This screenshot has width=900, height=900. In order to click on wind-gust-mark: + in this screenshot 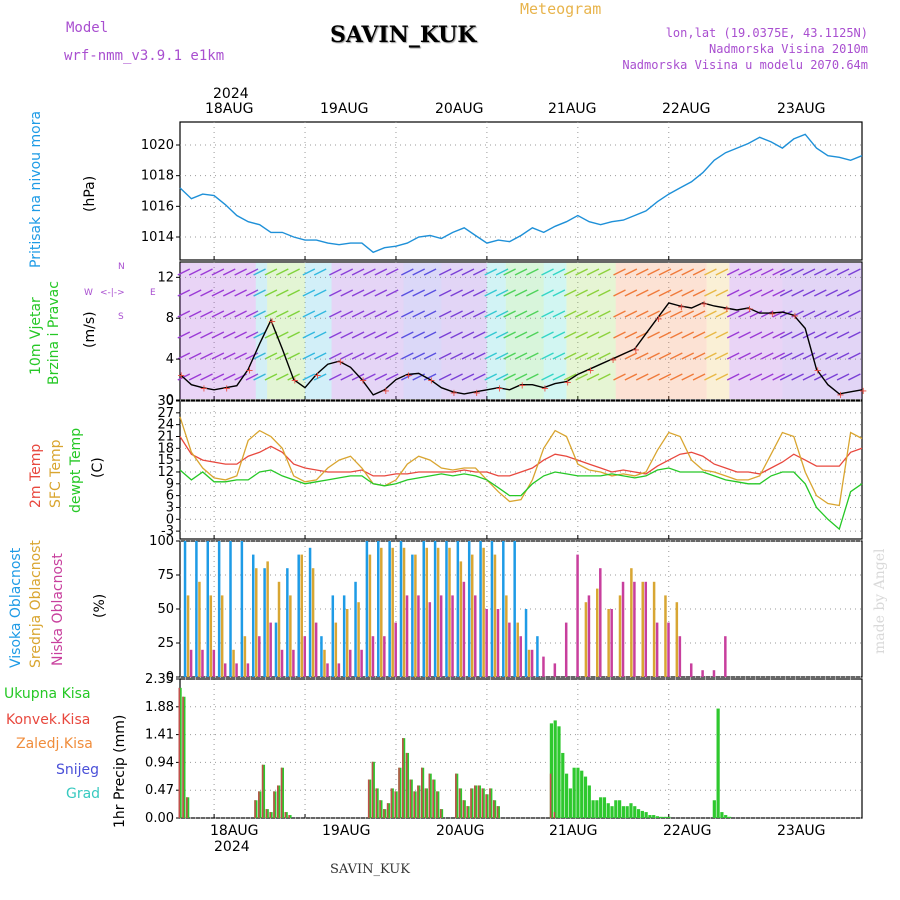, I will do `click(818, 370)`.